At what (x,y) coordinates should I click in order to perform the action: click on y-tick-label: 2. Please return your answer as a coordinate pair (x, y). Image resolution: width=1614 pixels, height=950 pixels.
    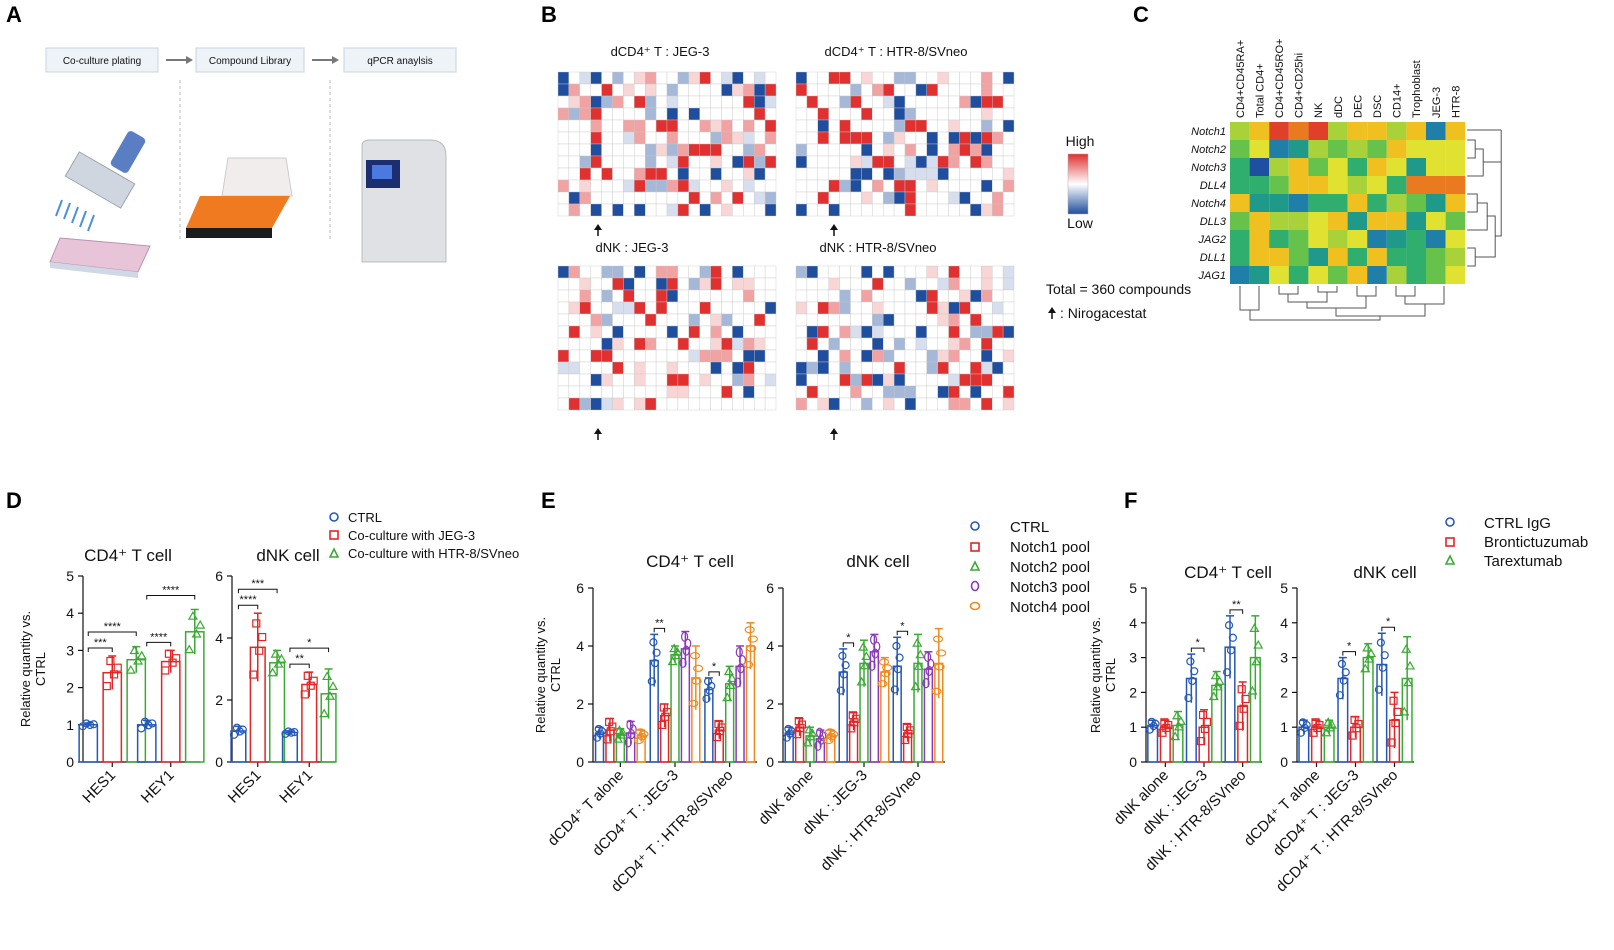
    Looking at the image, I should click on (1284, 692).